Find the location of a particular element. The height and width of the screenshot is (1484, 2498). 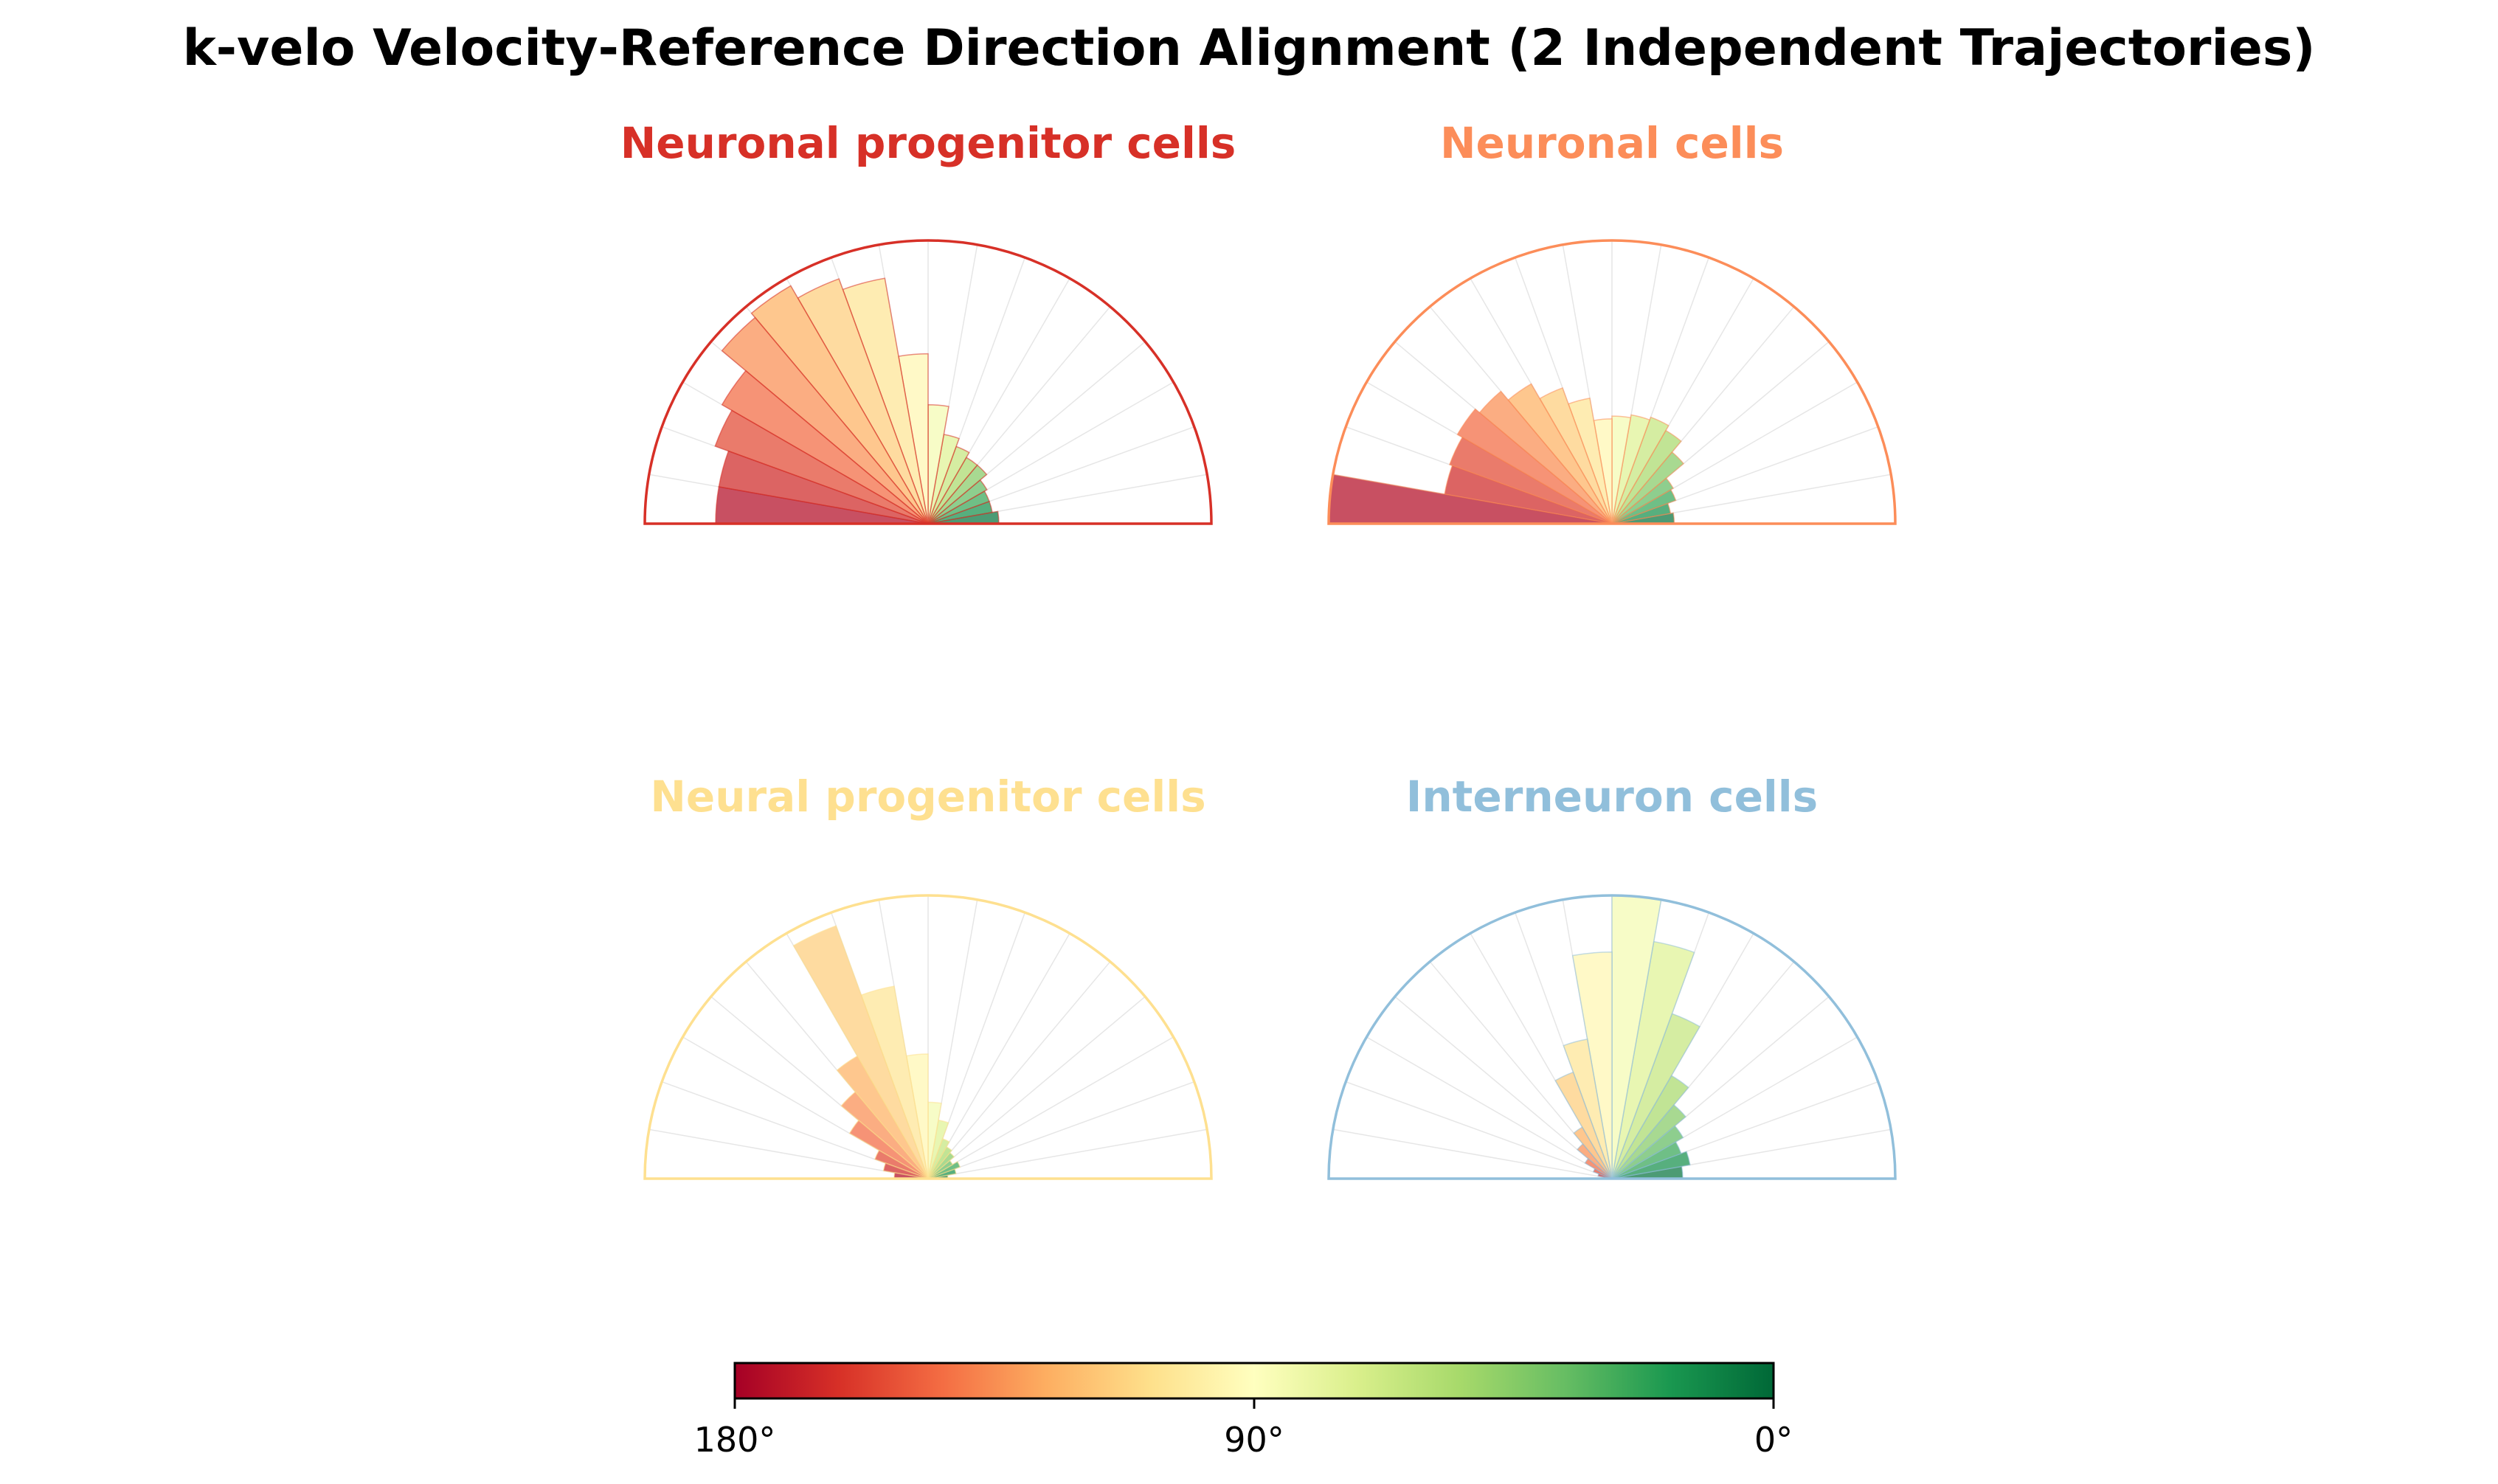

colorbar-tick-label-90: 90° is located at coordinates (1254, 1440).